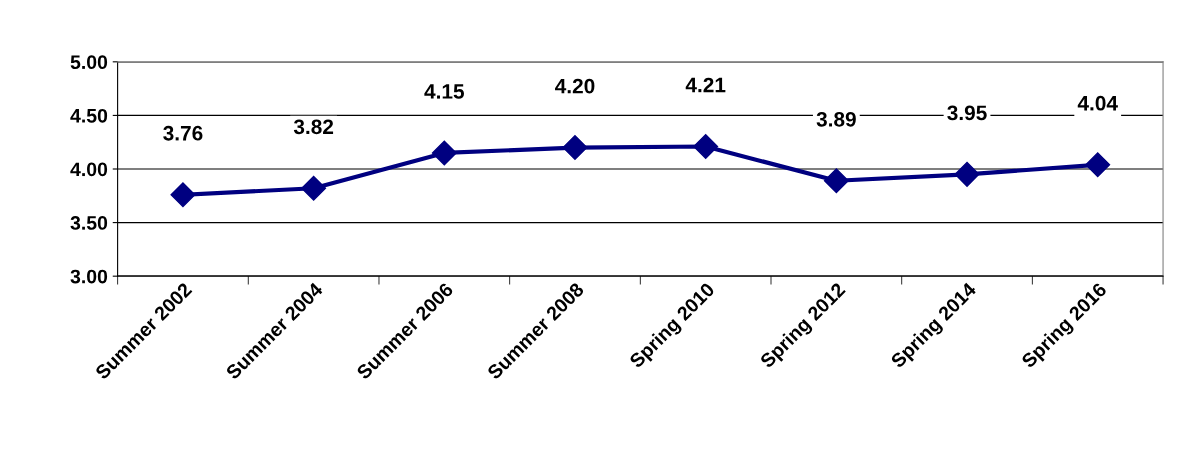  What do you see at coordinates (313, 127) in the screenshot?
I see `text: 3.82` at bounding box center [313, 127].